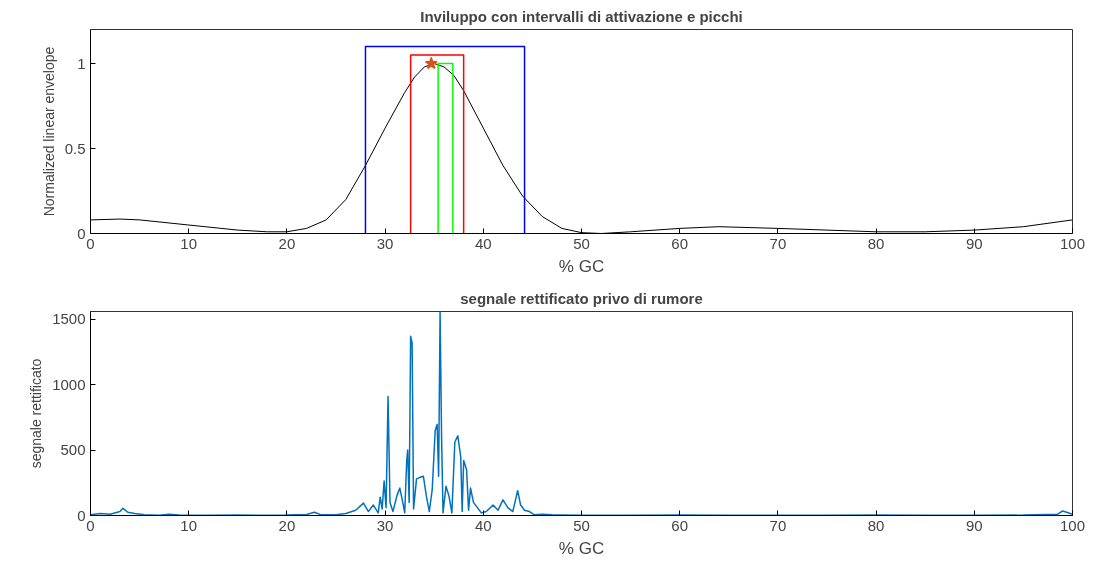 This screenshot has height=563, width=1109. Describe the element at coordinates (69, 319) in the screenshot. I see `y-tick-label: 1500` at that location.